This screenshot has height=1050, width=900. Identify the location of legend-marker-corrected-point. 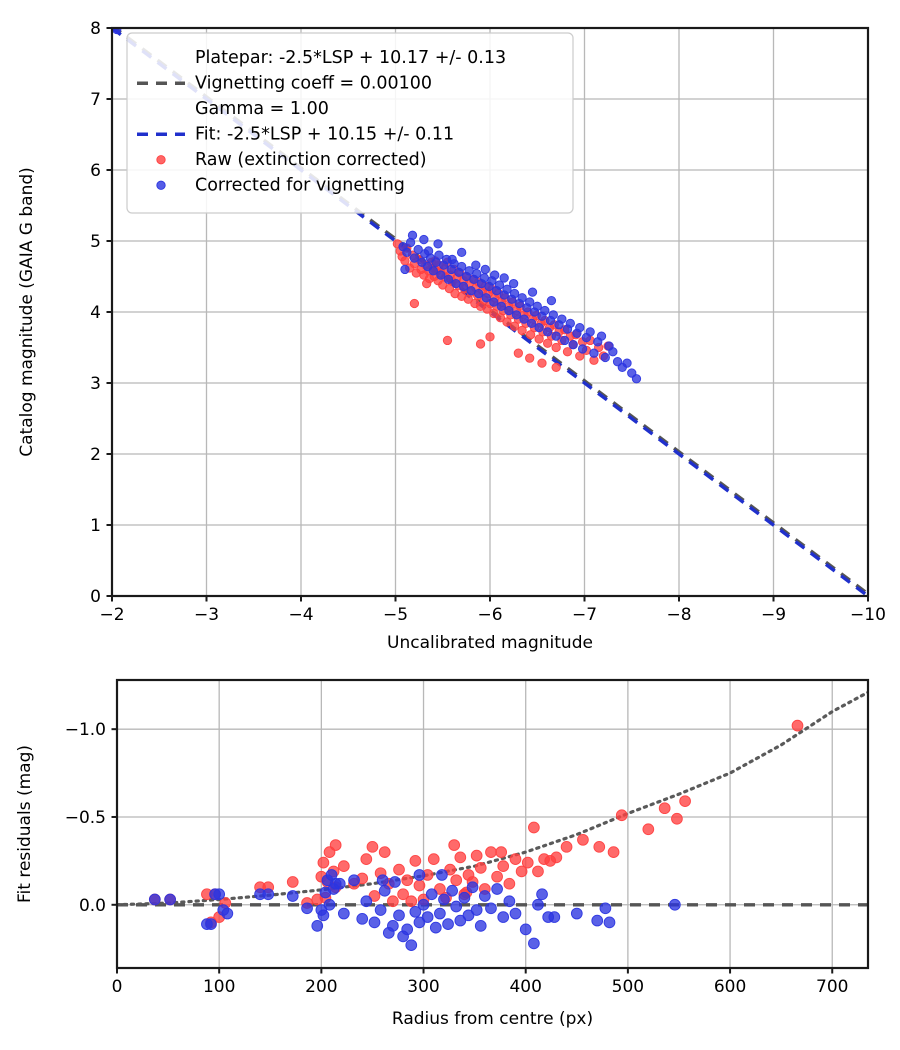
(161, 185).